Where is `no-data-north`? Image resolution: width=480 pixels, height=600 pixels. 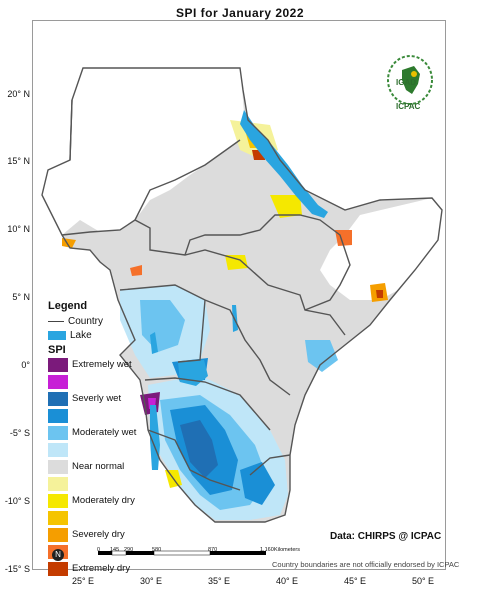
no-data-north is located at coordinates (143, 151).